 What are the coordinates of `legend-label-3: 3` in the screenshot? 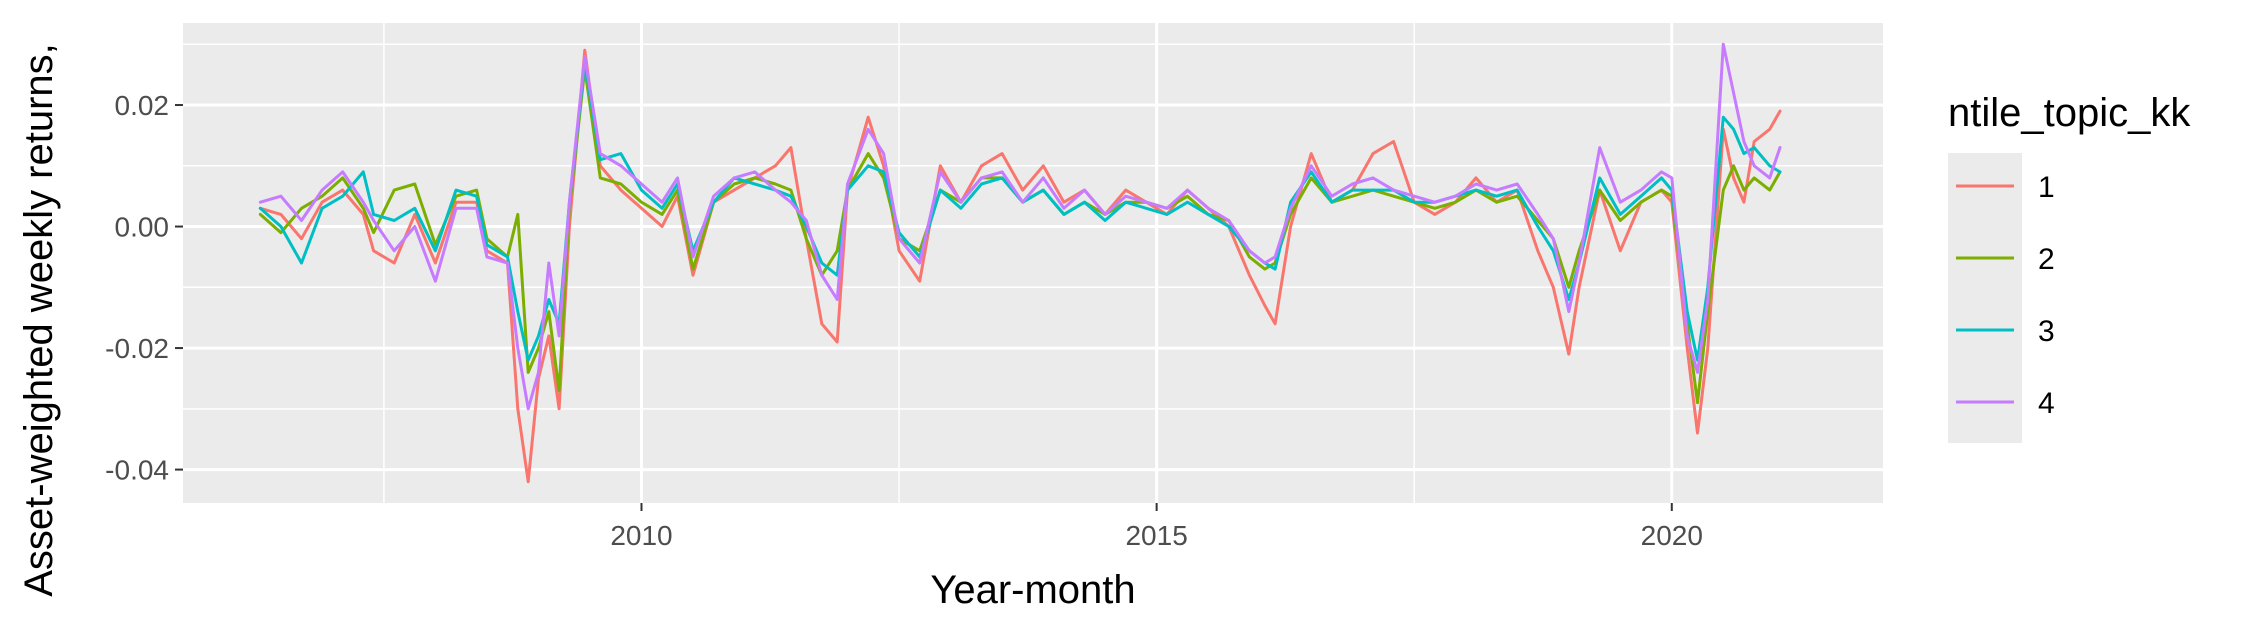 It's located at (2046, 331).